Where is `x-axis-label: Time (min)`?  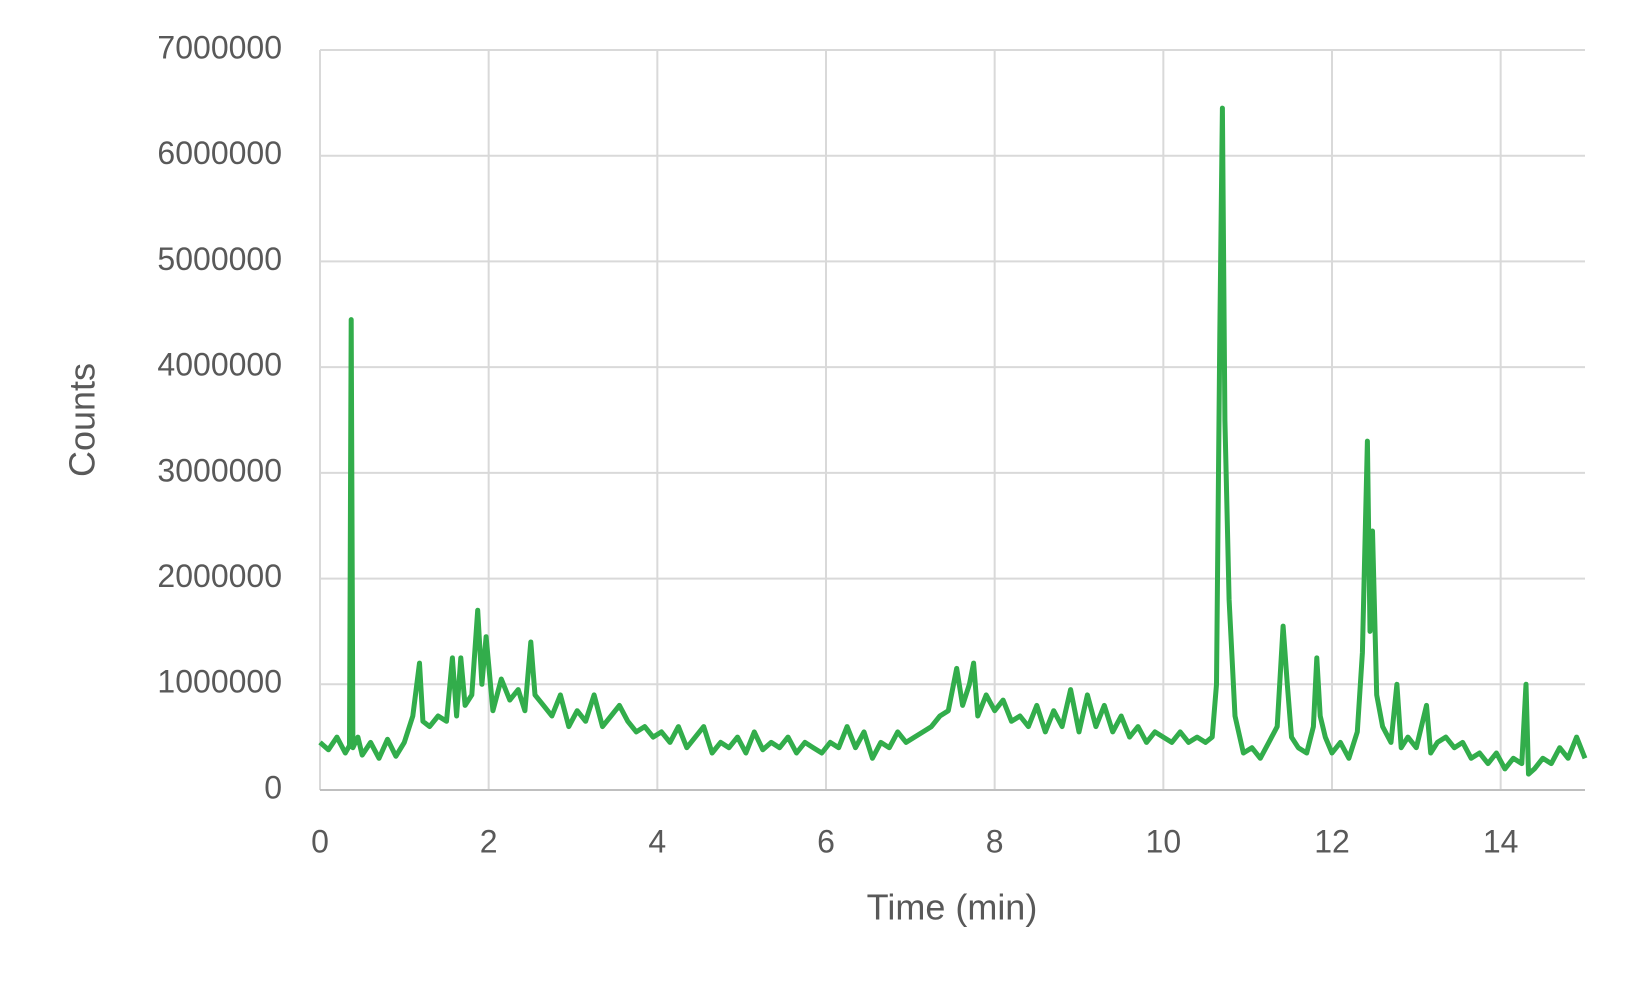
x-axis-label: Time (min) is located at coordinates (952, 907).